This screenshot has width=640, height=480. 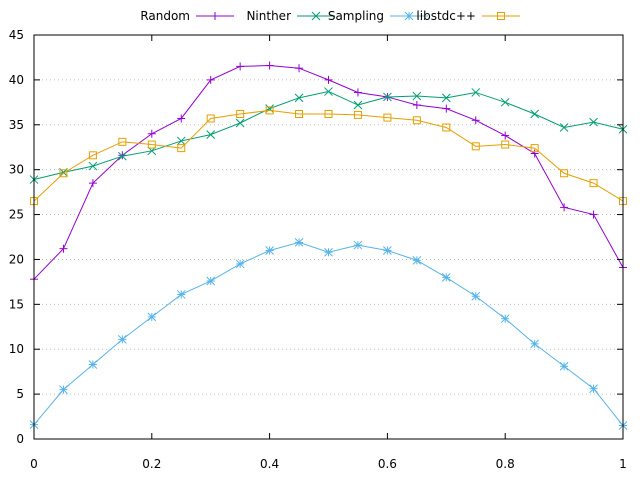 I want to click on legend-item: Random, so click(x=187, y=16).